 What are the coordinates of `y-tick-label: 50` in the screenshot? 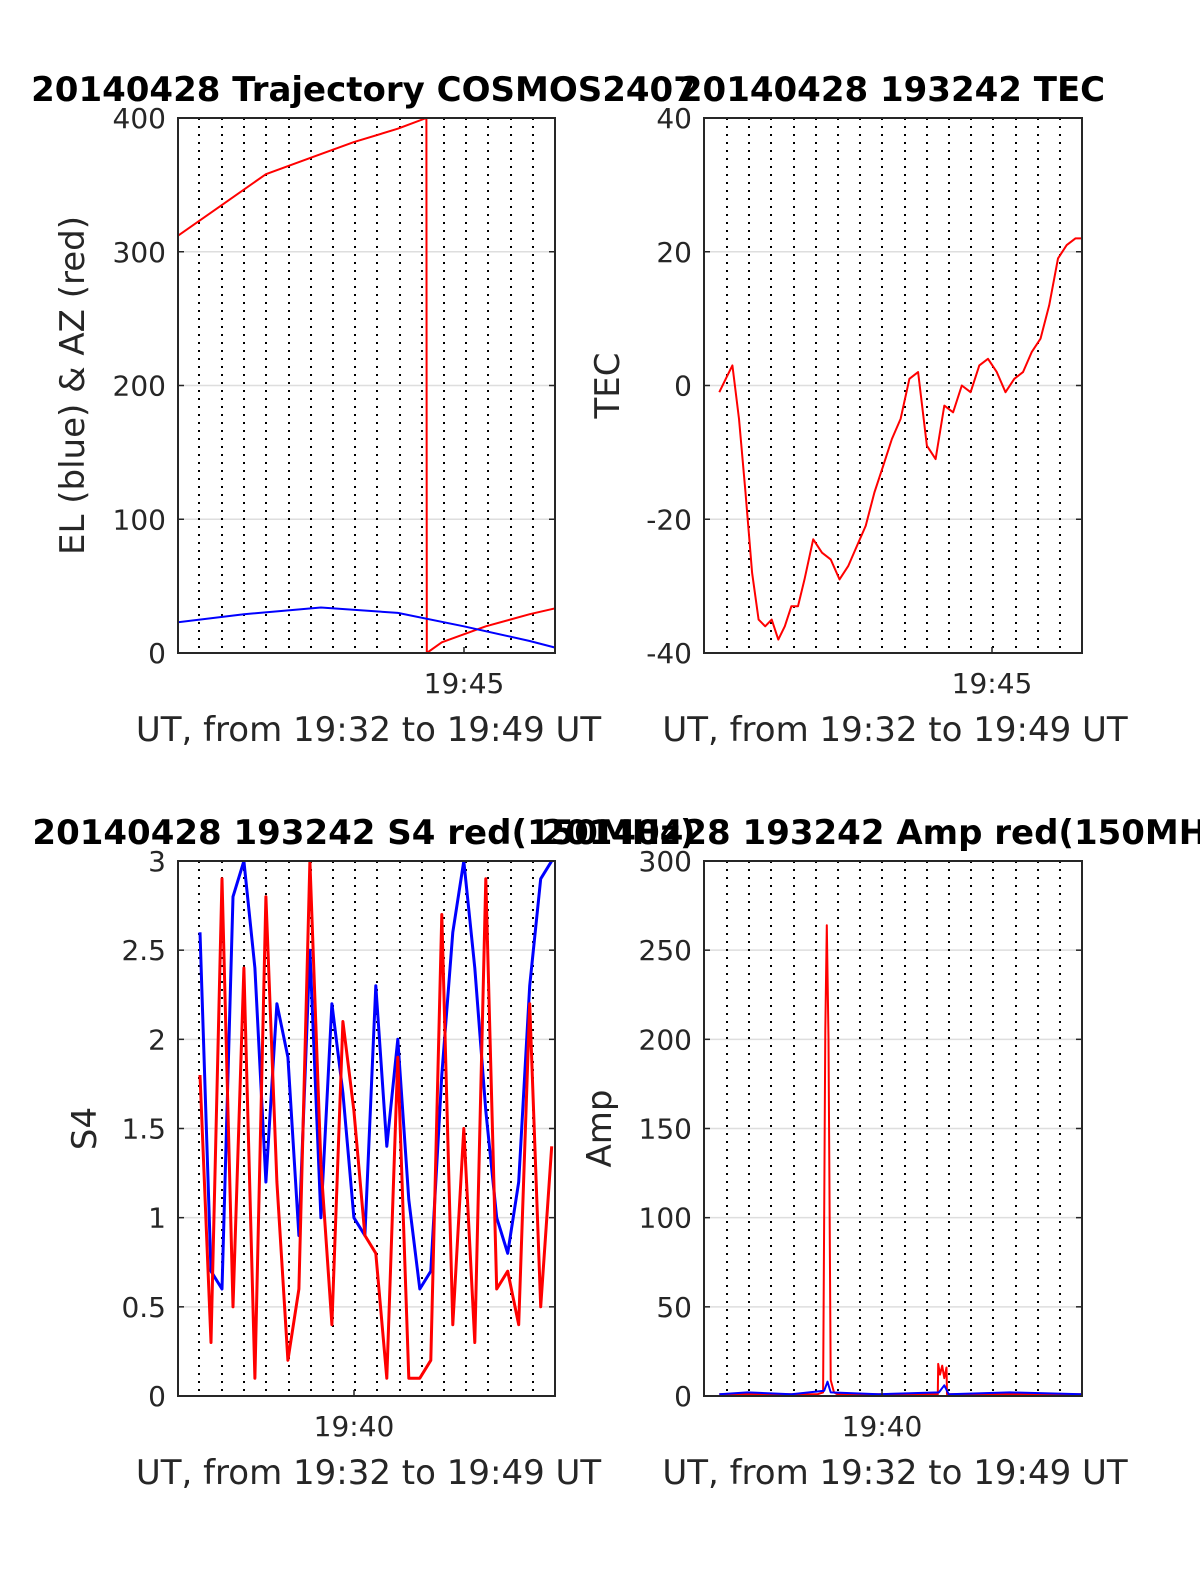 It's located at (674, 1307).